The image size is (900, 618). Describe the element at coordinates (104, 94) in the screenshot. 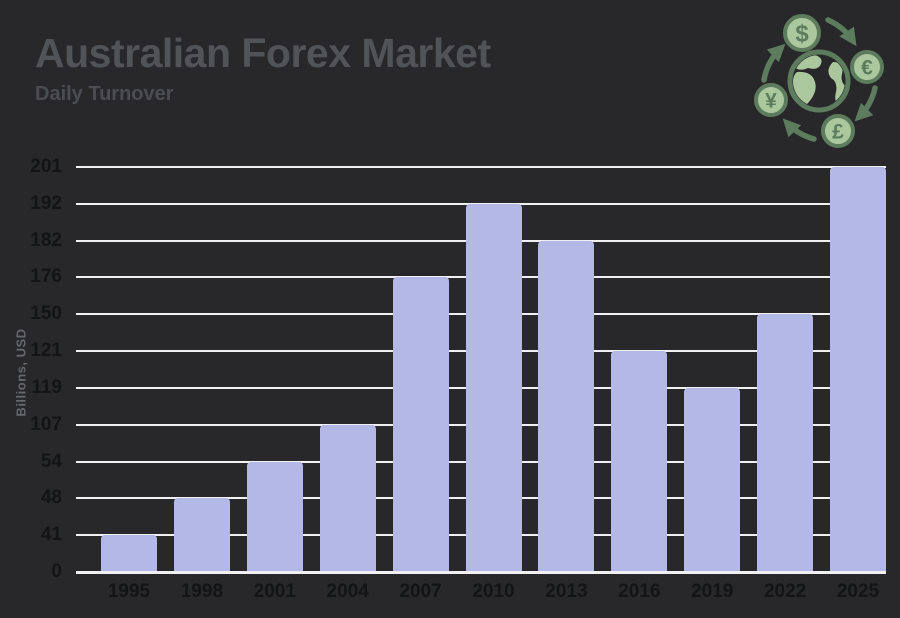

I see `page-subtitle: Daily Turnover` at that location.